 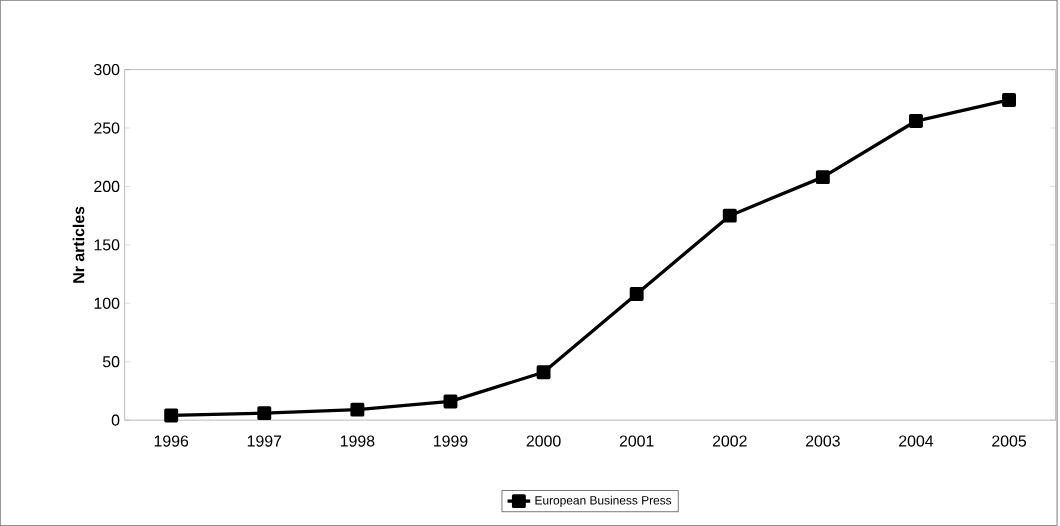 What do you see at coordinates (107, 303) in the screenshot?
I see `y-tick-label: 100` at bounding box center [107, 303].